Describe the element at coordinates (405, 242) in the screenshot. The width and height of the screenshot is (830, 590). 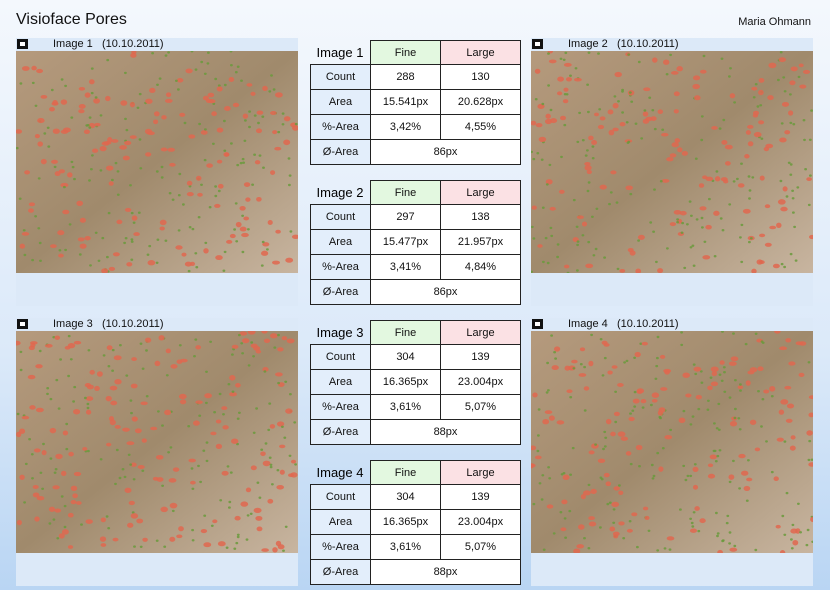
I see `fine-value: 15.477px` at that location.